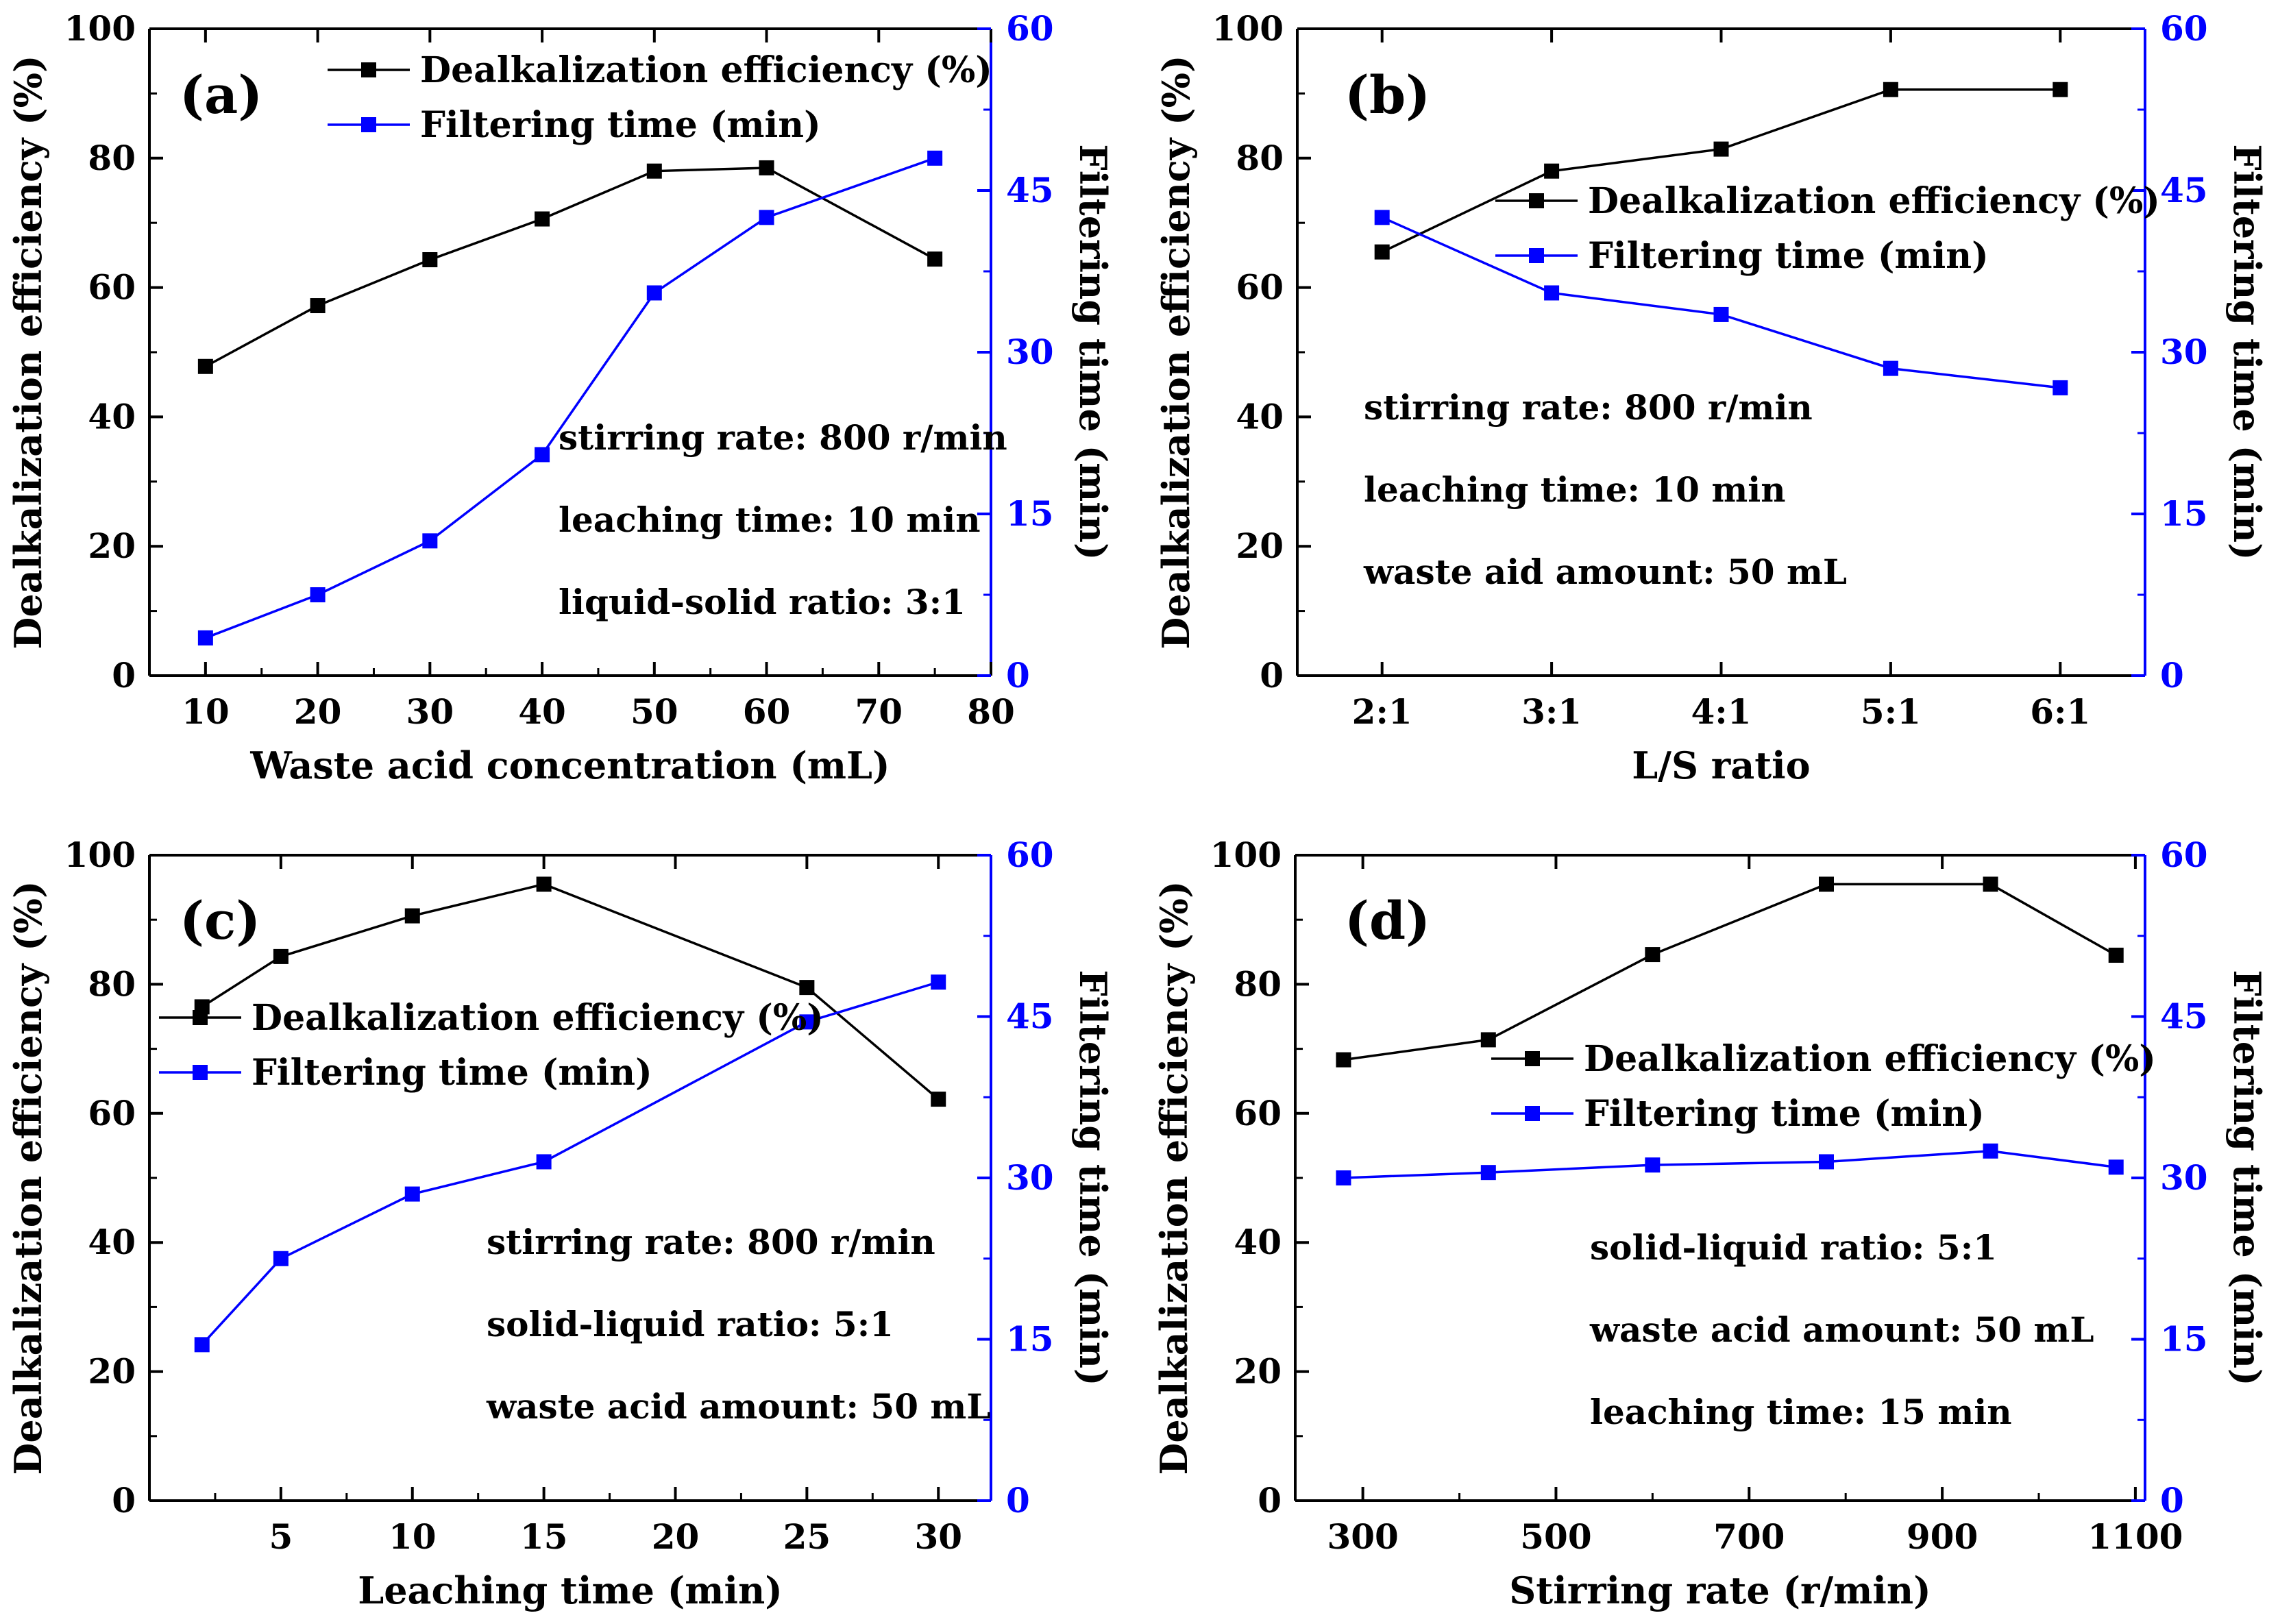 Image resolution: width=2291 pixels, height=1624 pixels. I want to click on x-tick-label: 700, so click(1749, 1536).